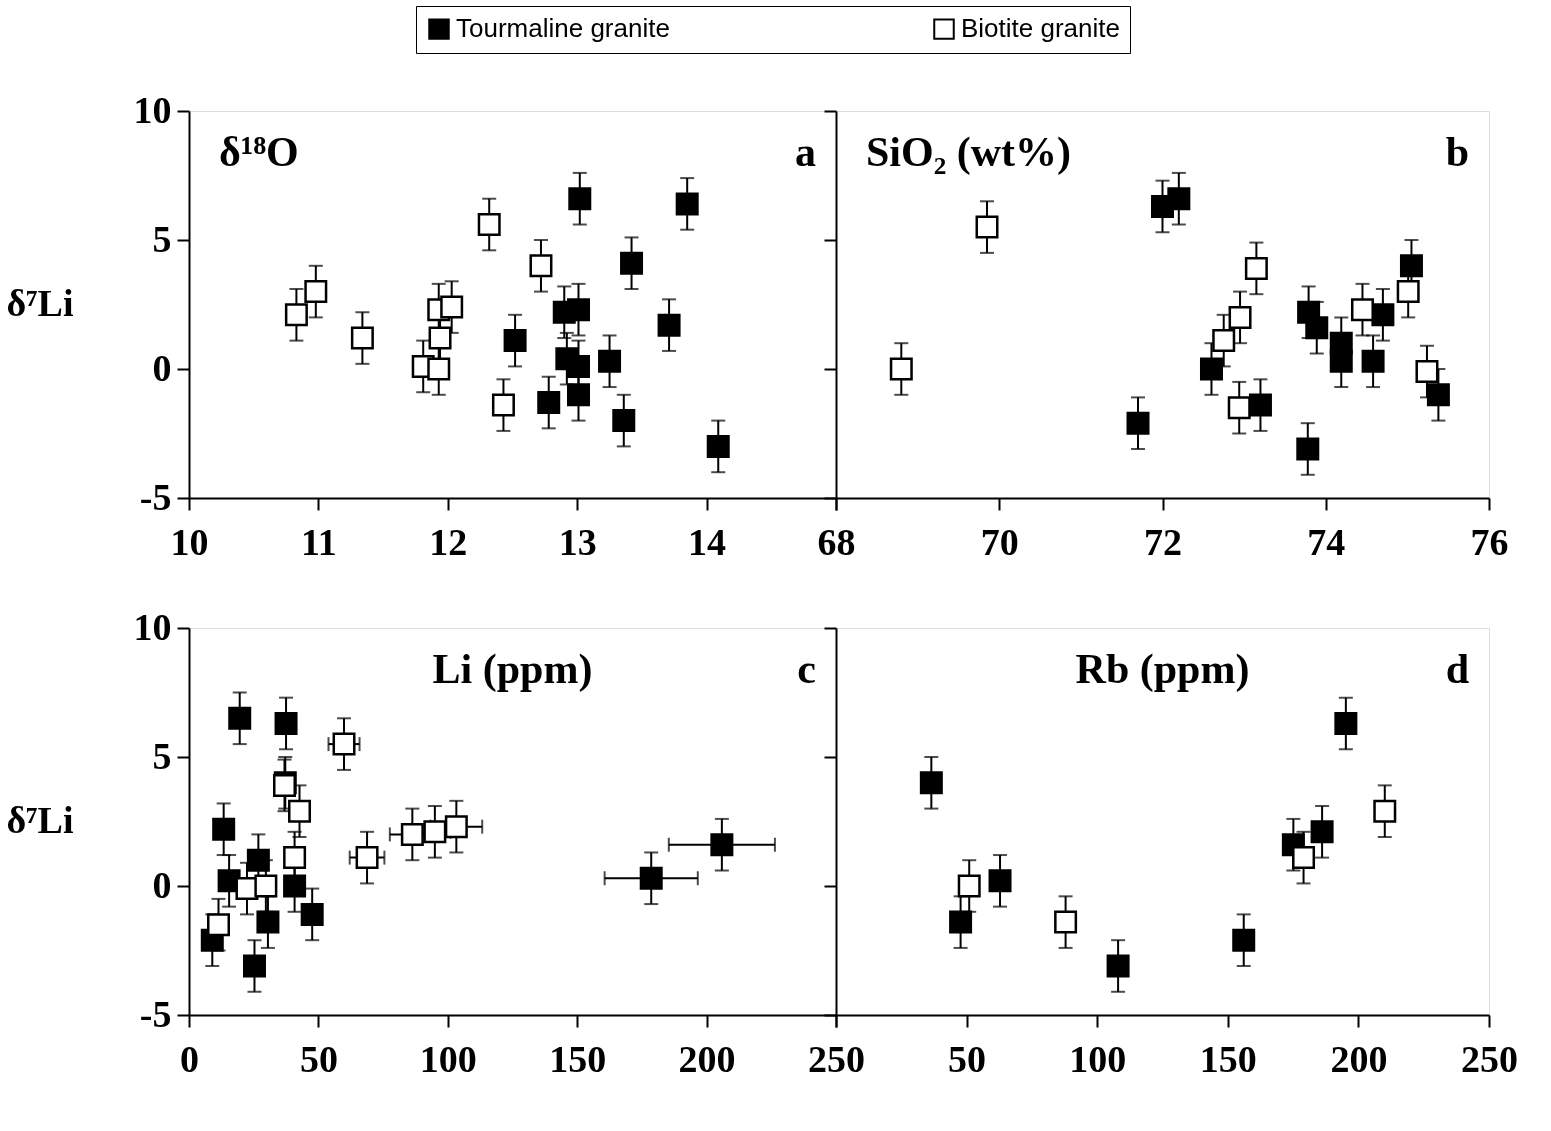  I want to click on x-axis-title: δ¹⁸O, so click(259, 152).